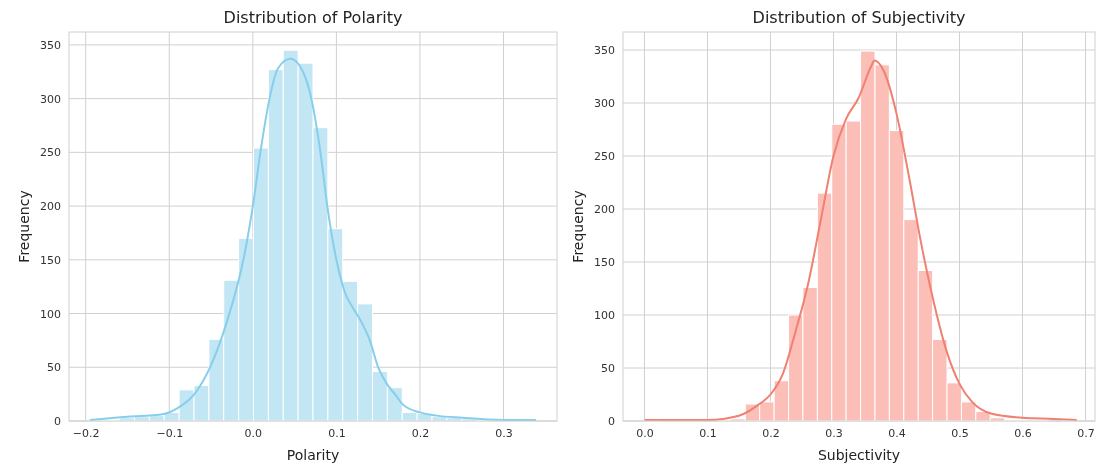 The image size is (1101, 469). What do you see at coordinates (960, 433) in the screenshot?
I see `x-tick-label: 0.5` at bounding box center [960, 433].